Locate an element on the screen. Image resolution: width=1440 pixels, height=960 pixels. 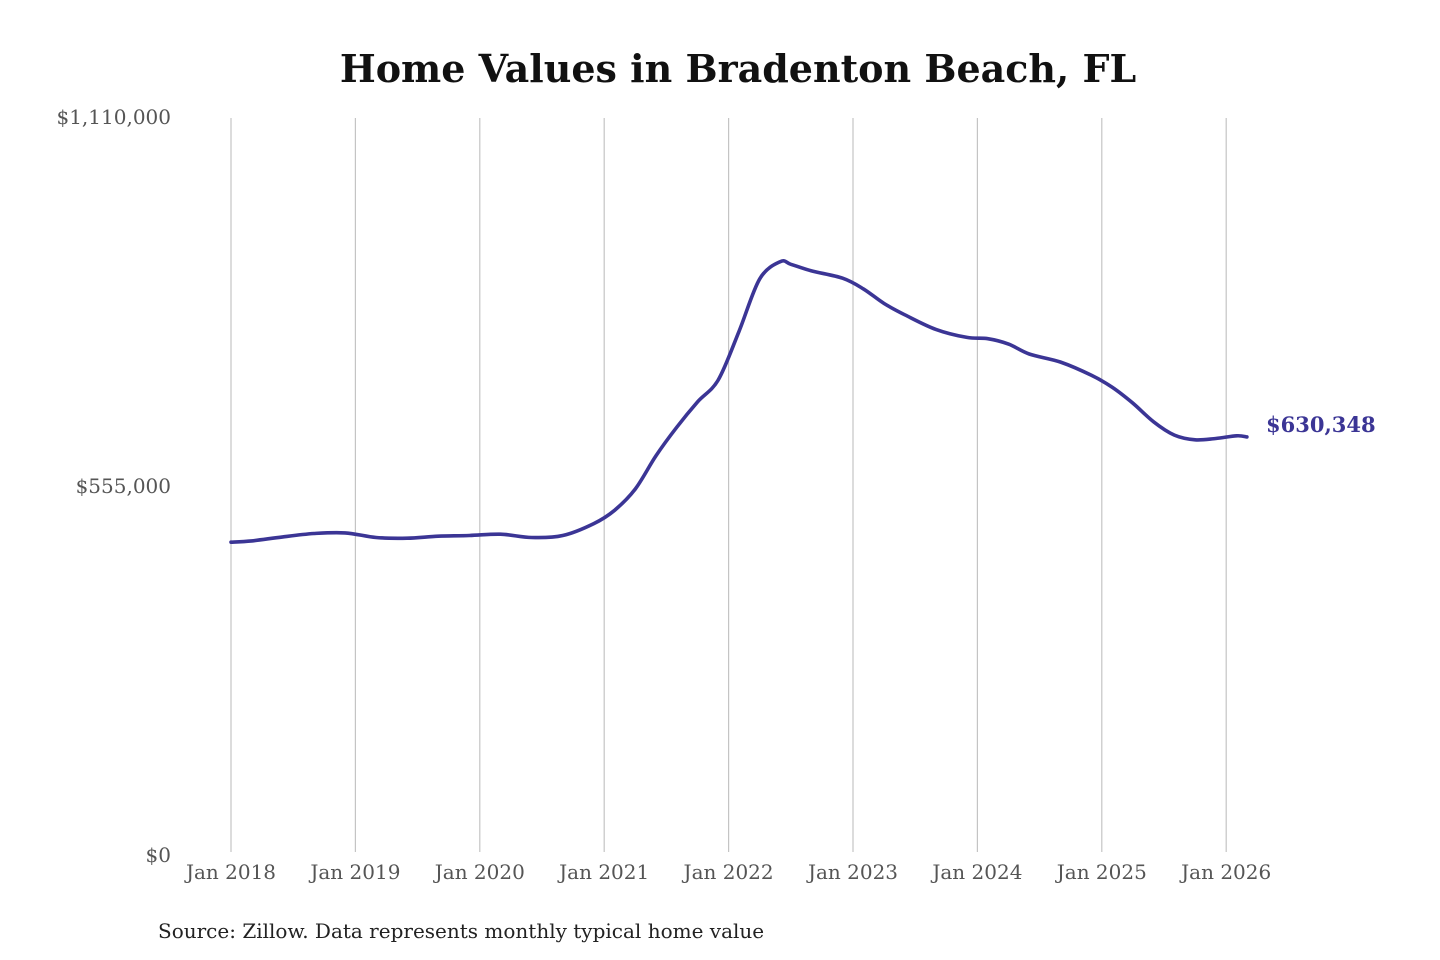
chart-title: Home Values in Bradenton Beach, FL is located at coordinates (738, 68).